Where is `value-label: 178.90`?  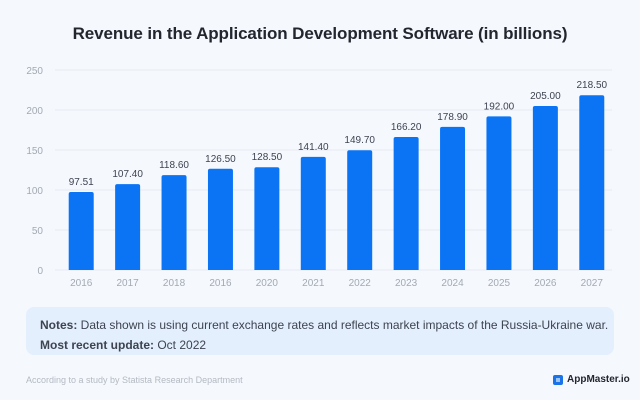
value-label: 178.90 is located at coordinates (452, 117).